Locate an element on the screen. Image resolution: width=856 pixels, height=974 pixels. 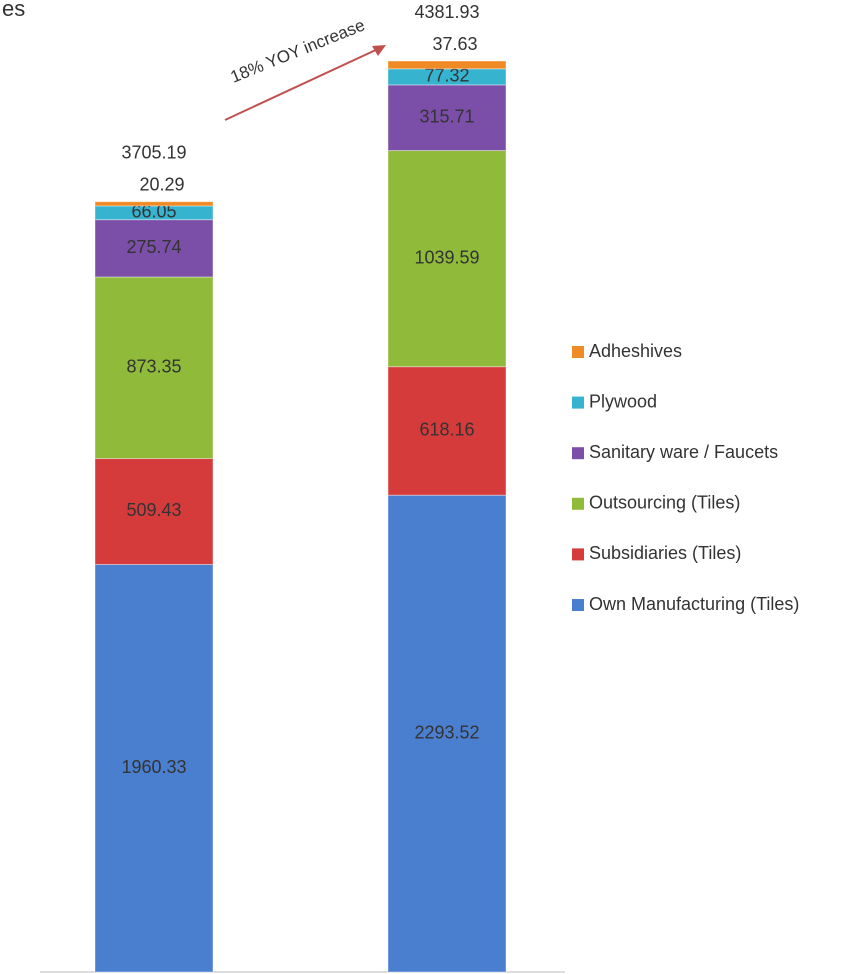
legend-label: Outsourcing (Tiles) is located at coordinates (664, 503).